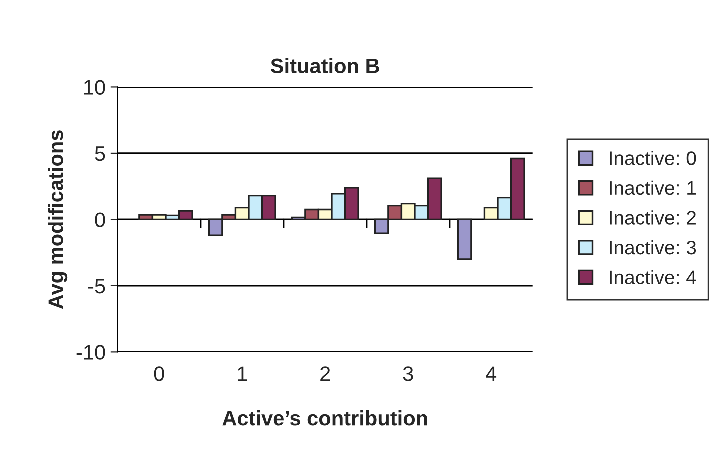 The width and height of the screenshot is (723, 474). Describe the element at coordinates (408, 374) in the screenshot. I see `x-tick-label: 3` at that location.